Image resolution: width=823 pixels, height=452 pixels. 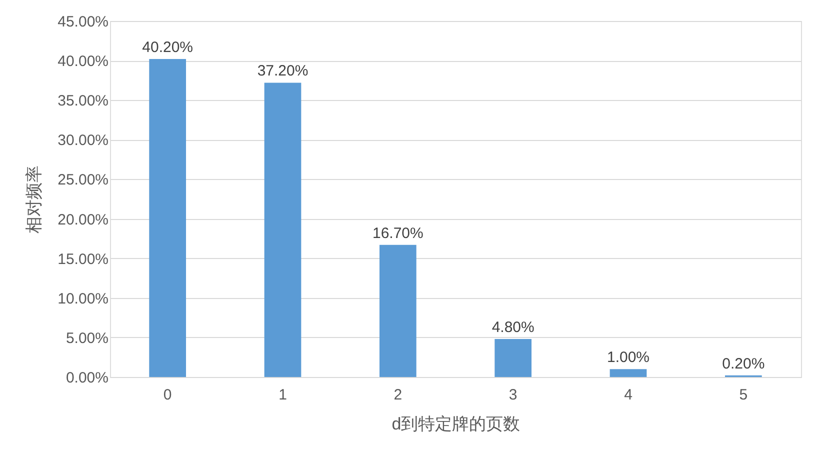 I want to click on x-tick-label: 0, so click(x=167, y=395).